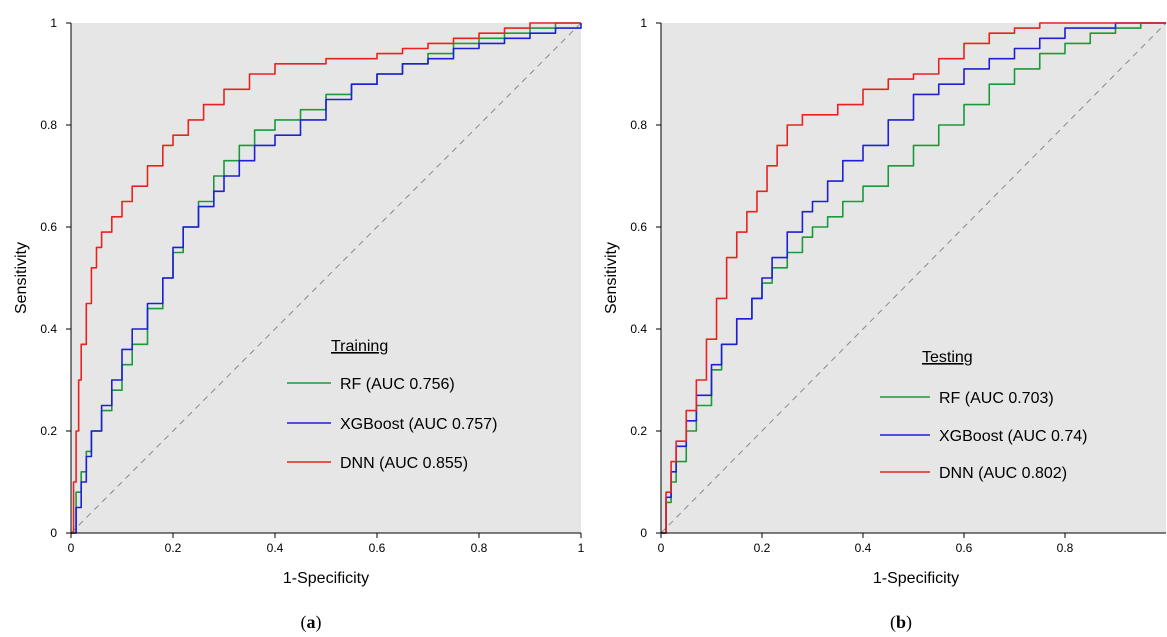 The image size is (1167, 637). Describe the element at coordinates (661, 548) in the screenshot. I see `x-tick-label-b-0: 0` at that location.